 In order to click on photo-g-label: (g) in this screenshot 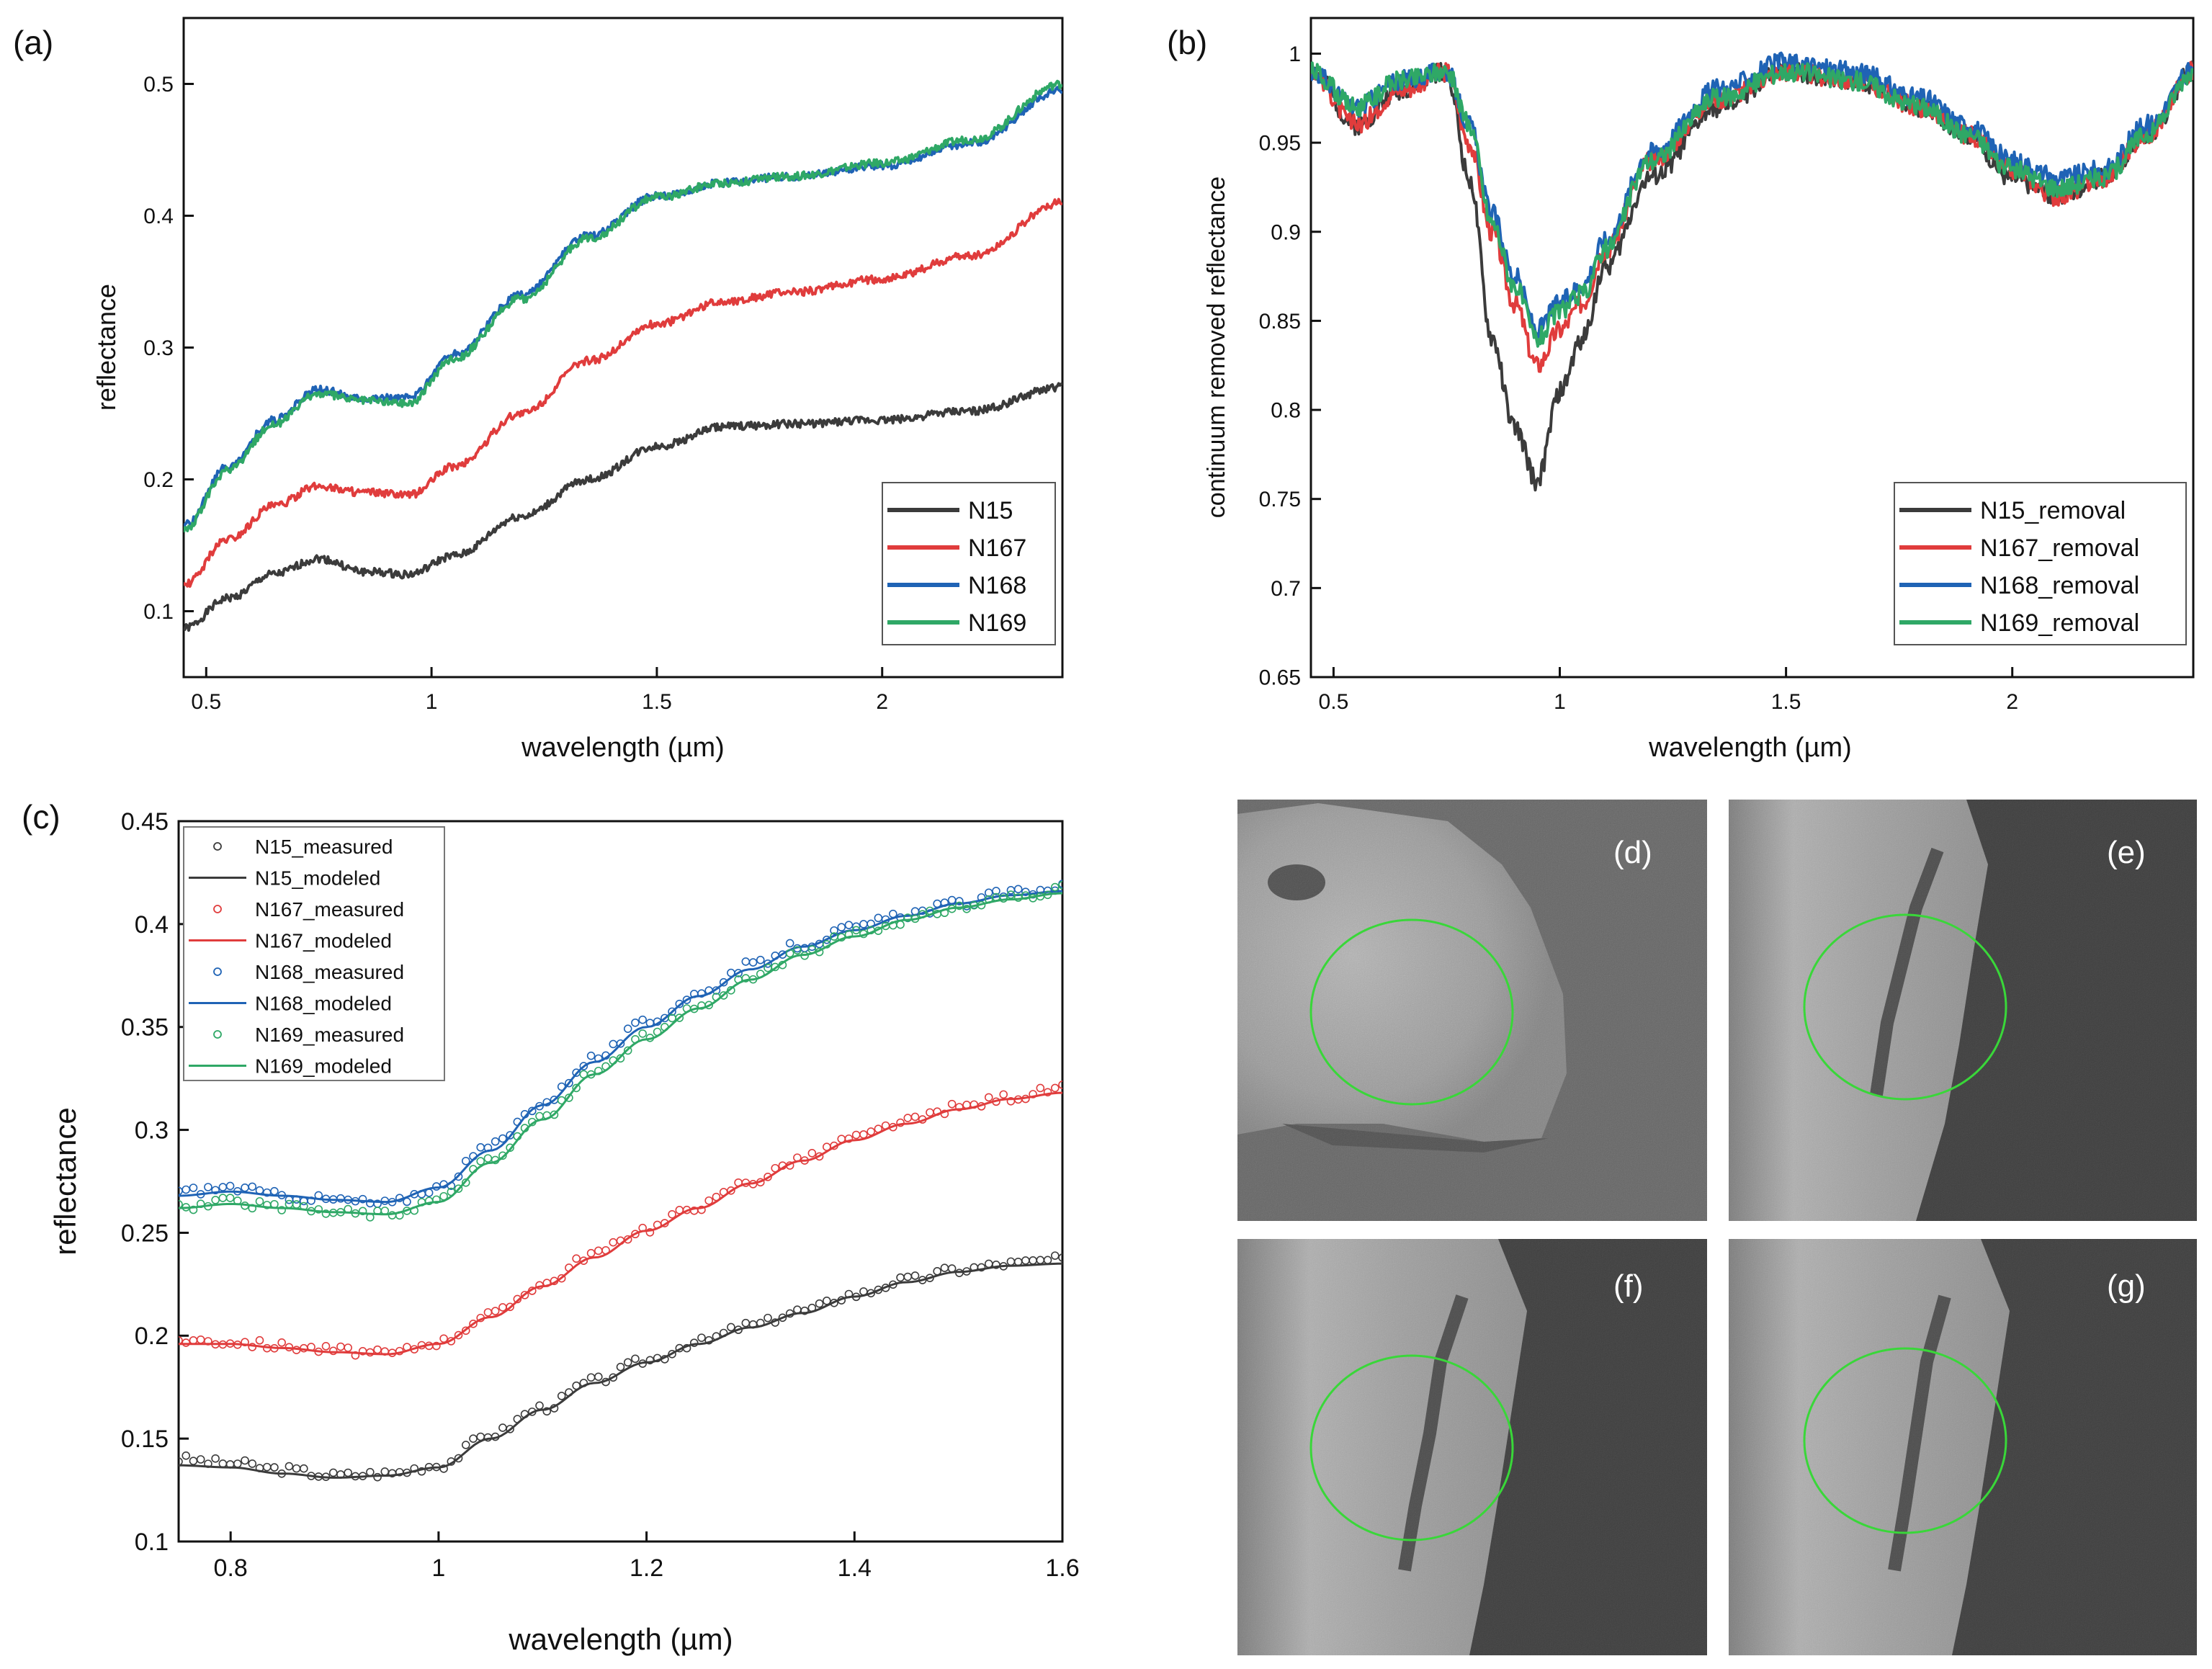, I will do `click(2126, 1286)`.